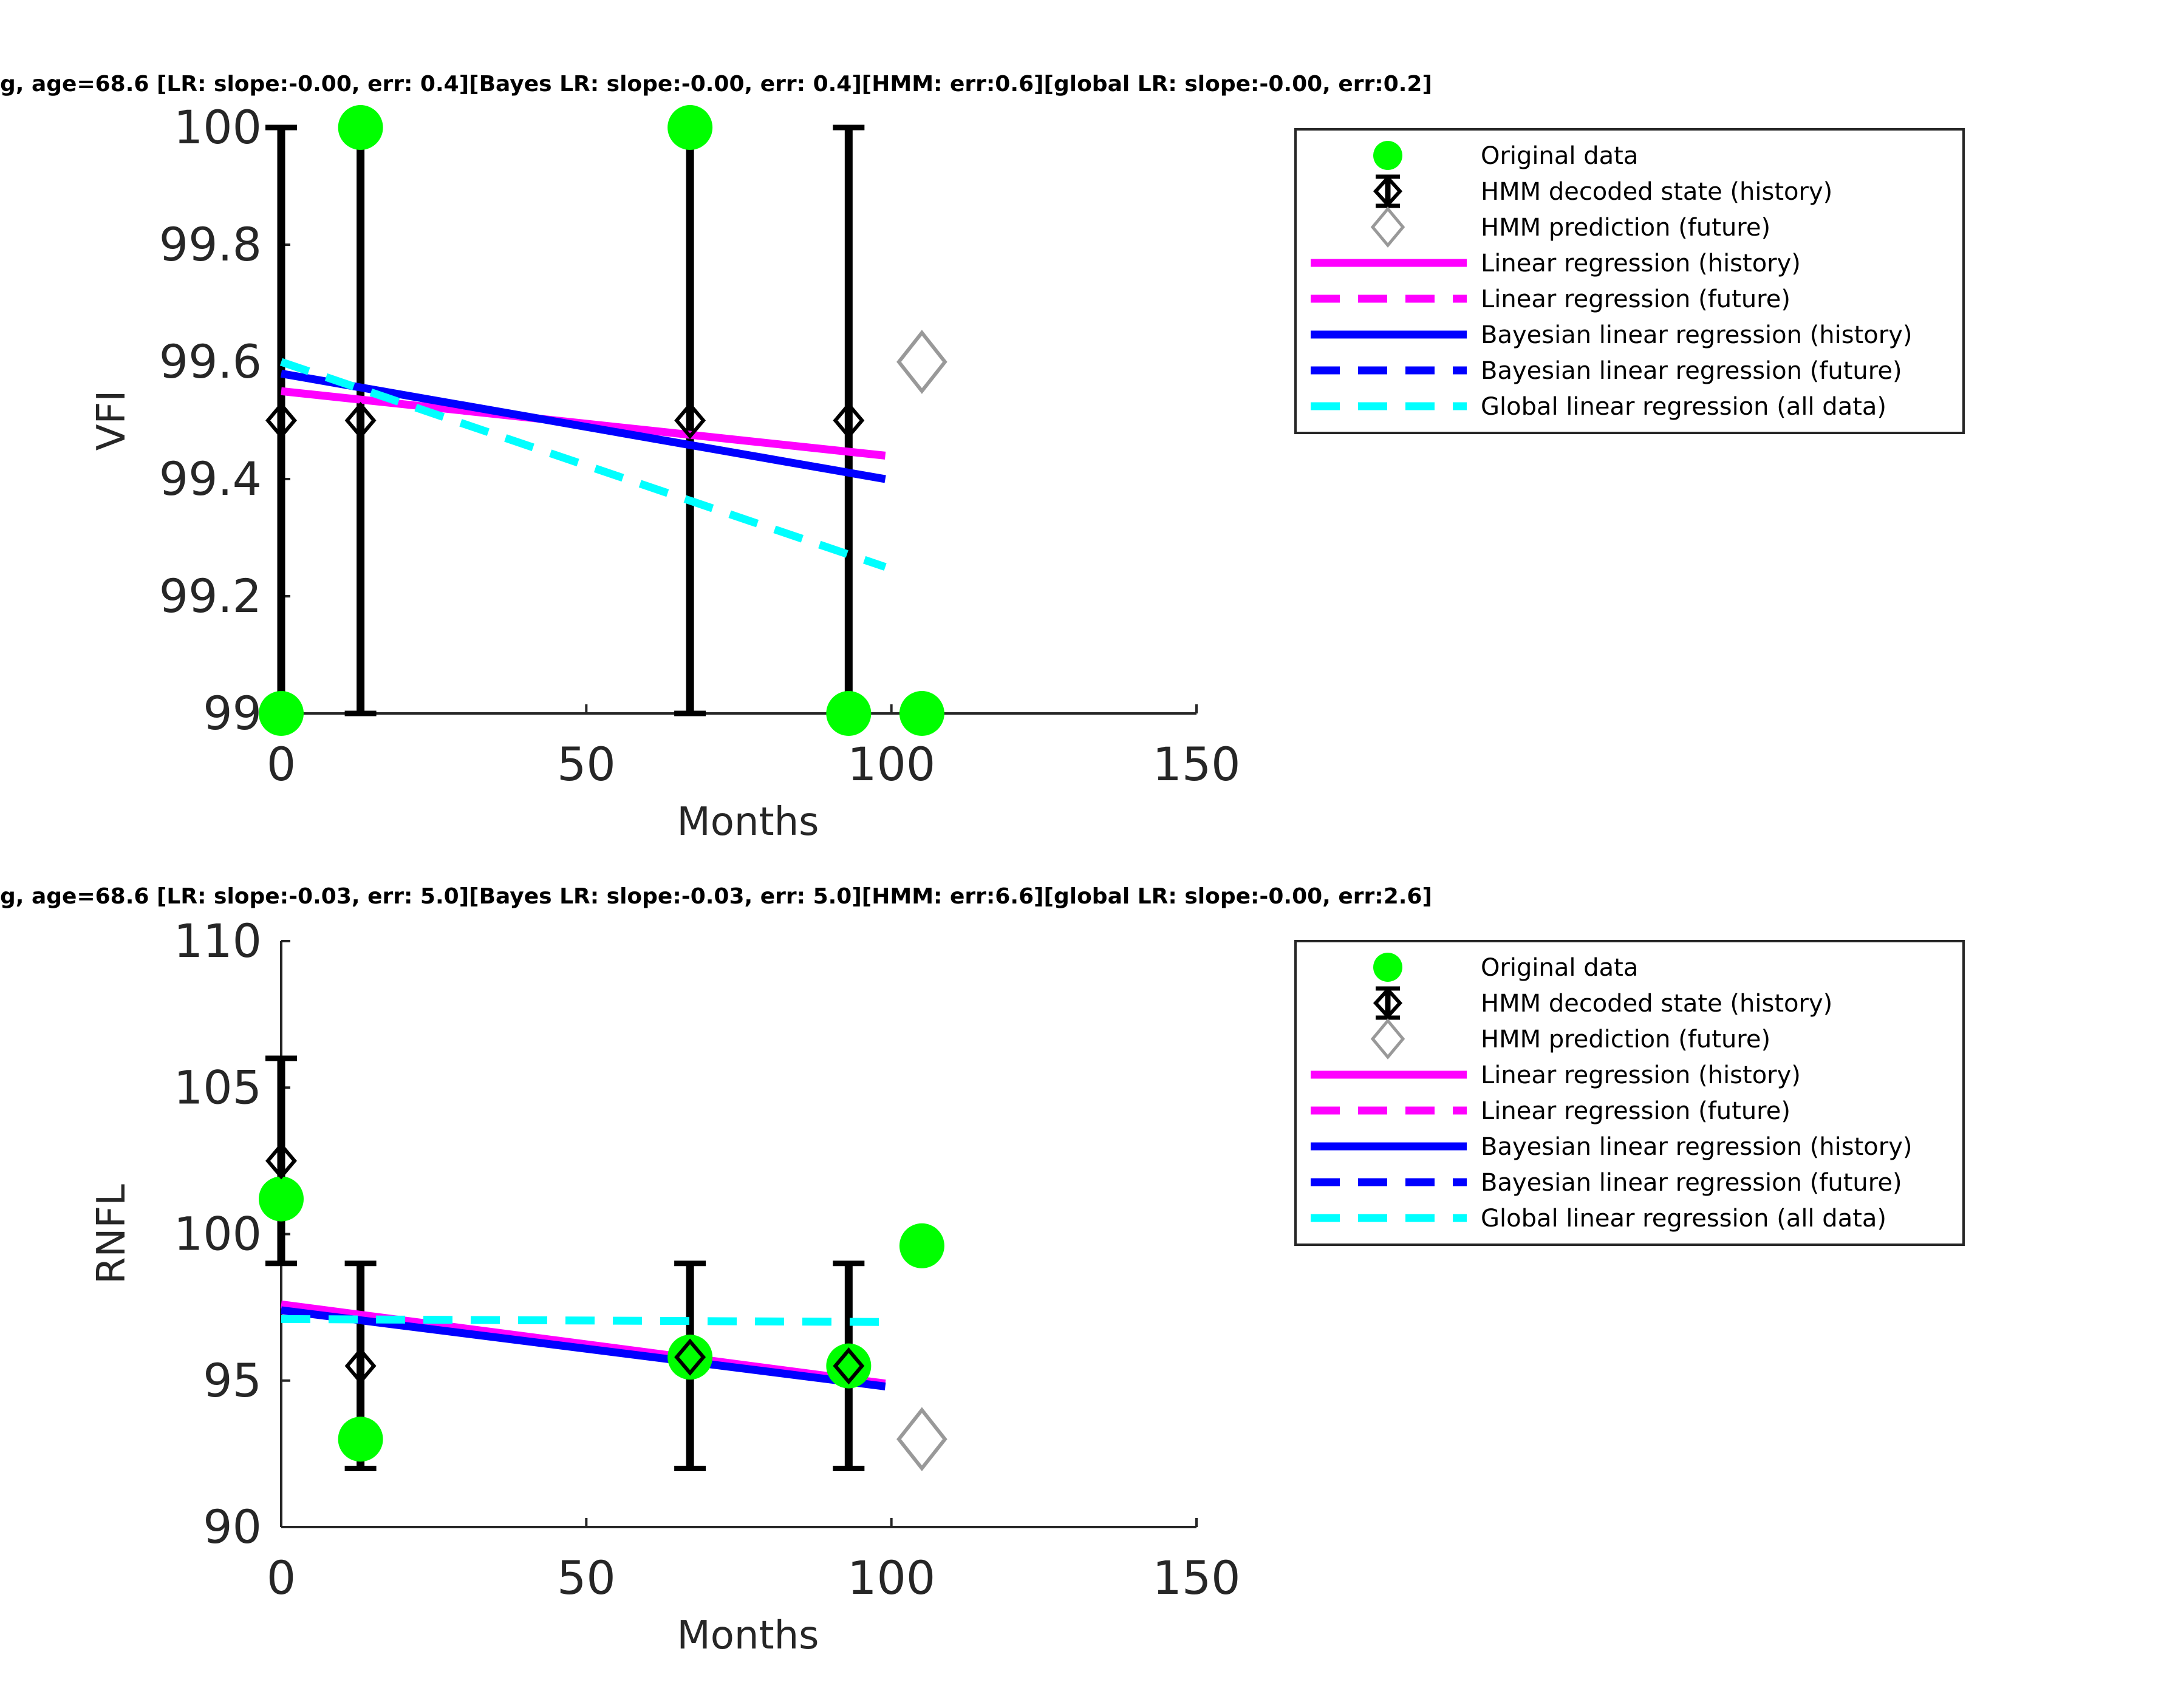  I want to click on y-tick-label: 90, so click(232, 1527).